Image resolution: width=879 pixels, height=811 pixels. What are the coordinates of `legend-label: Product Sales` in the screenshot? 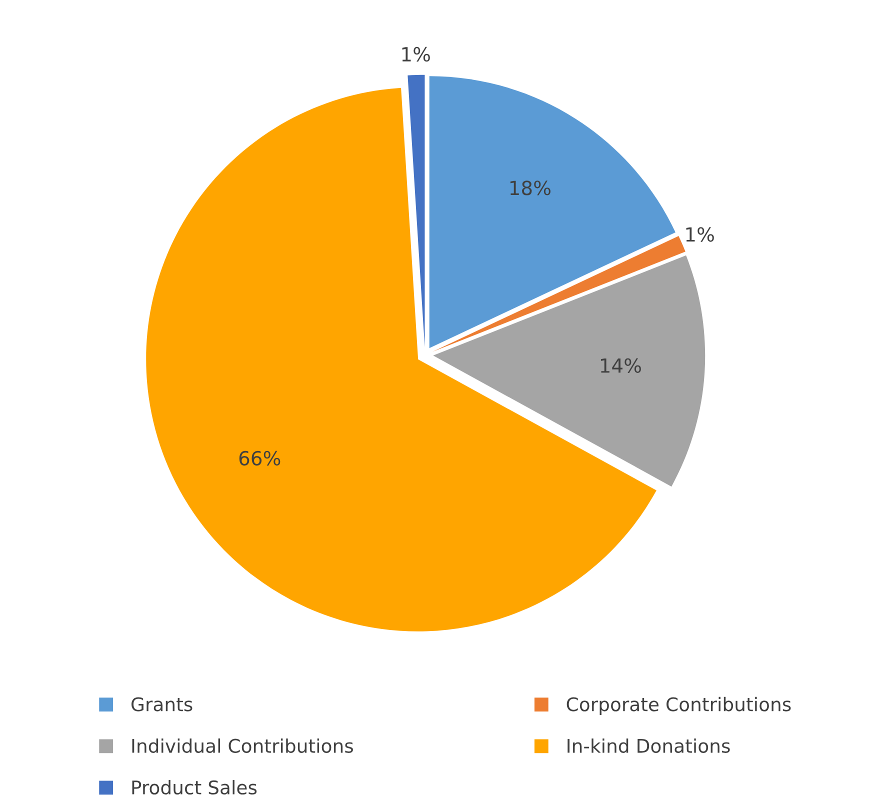 It's located at (194, 787).